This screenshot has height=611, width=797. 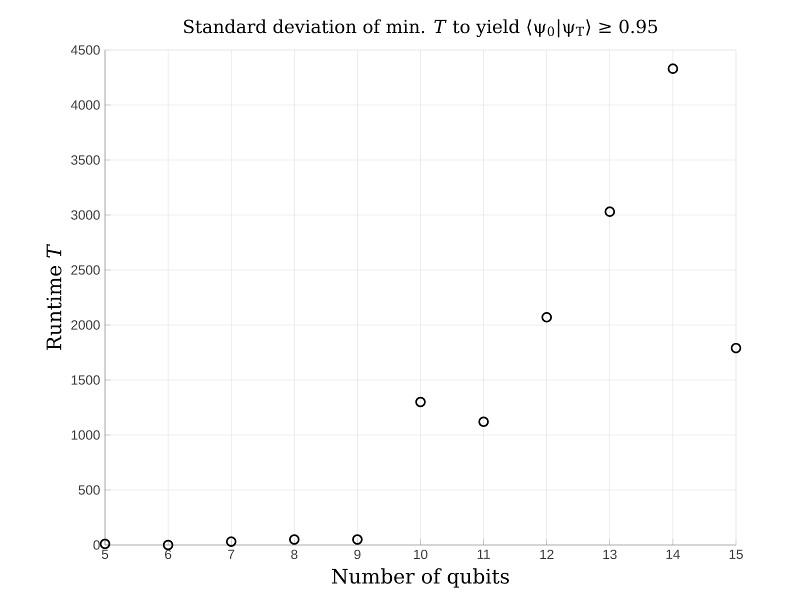 I want to click on x-tick-label: 13, so click(x=610, y=555).